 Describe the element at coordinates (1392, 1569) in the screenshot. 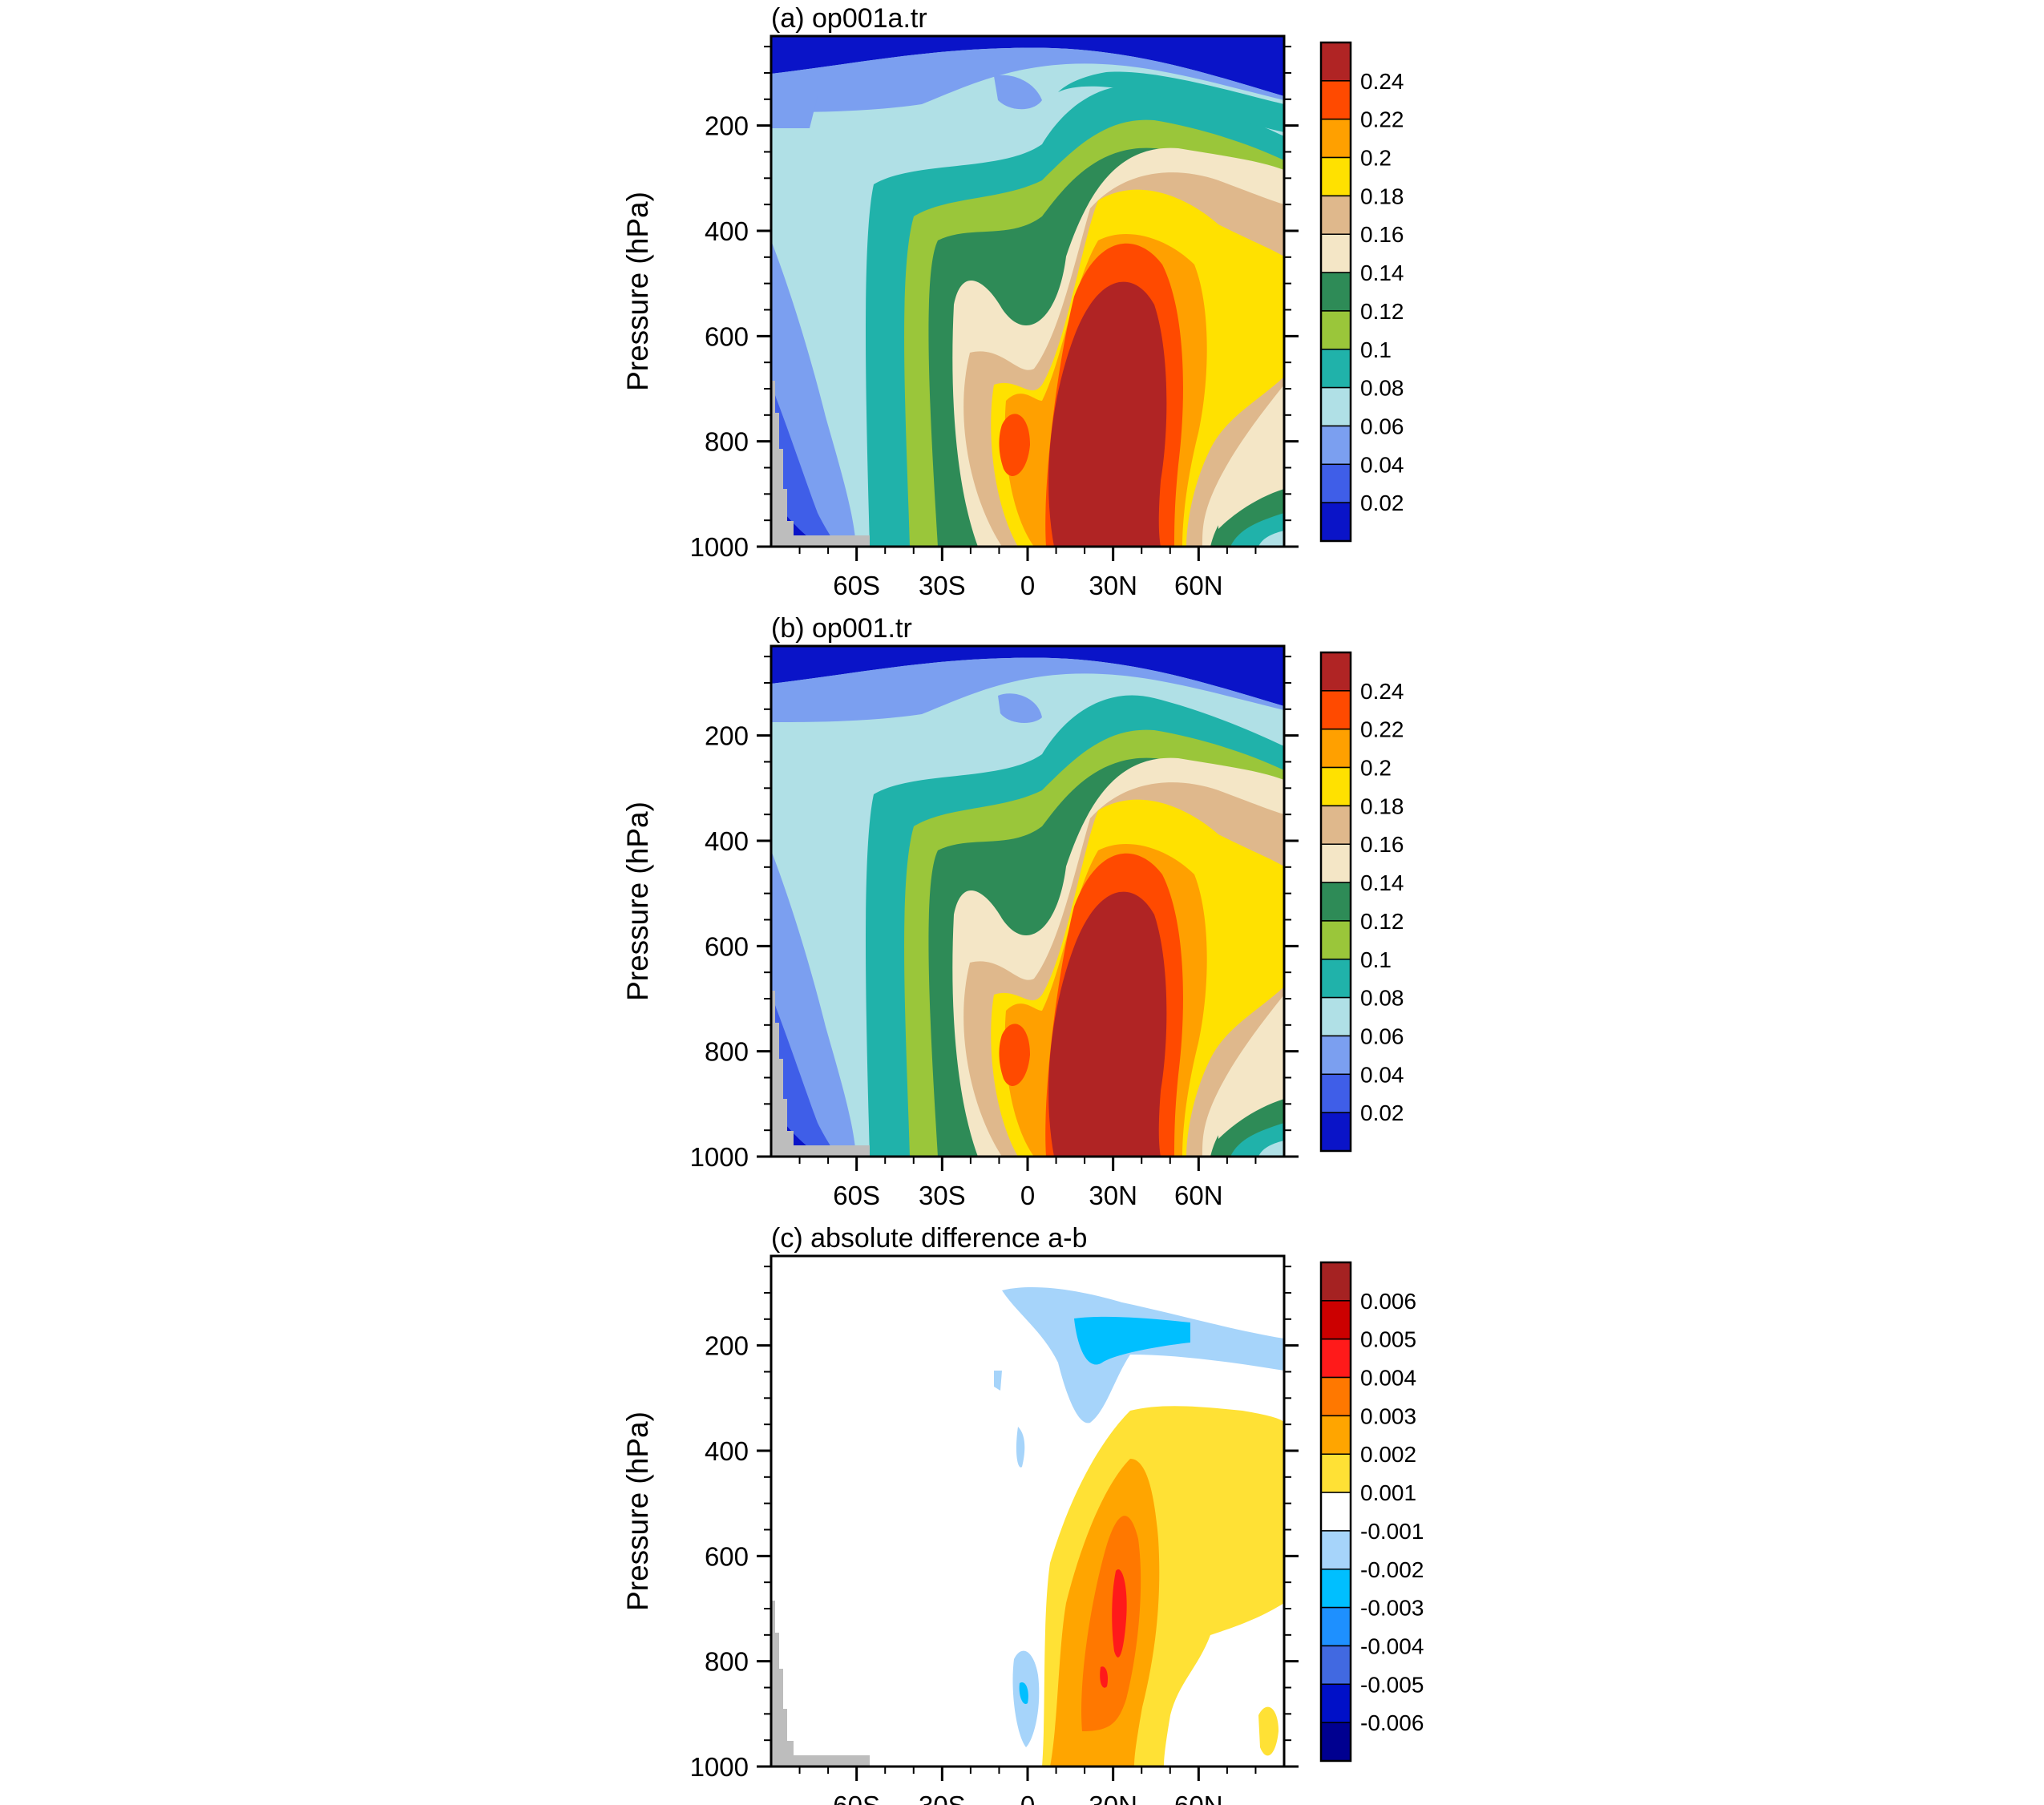

I see `panel-c-colorbar-label: -0.002` at that location.